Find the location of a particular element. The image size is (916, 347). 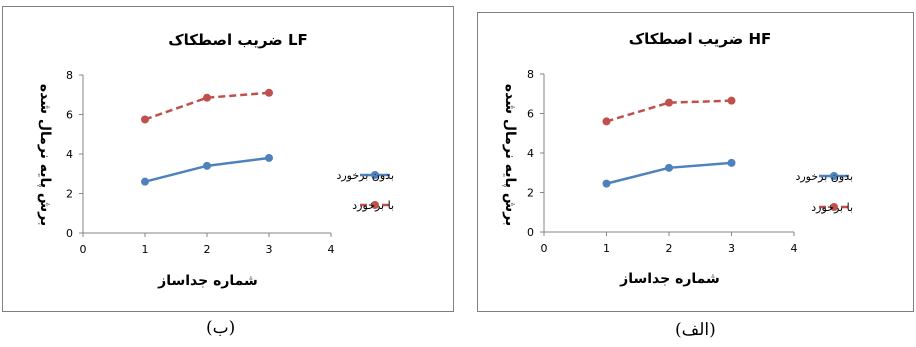

caption-alef: (الف) is located at coordinates (695, 330).